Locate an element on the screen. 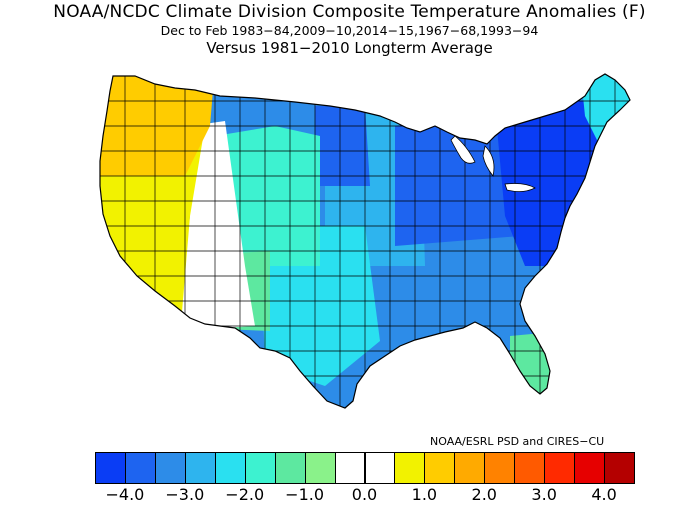 The width and height of the screenshot is (699, 512). legend-tick: 2.0 is located at coordinates (484, 494).